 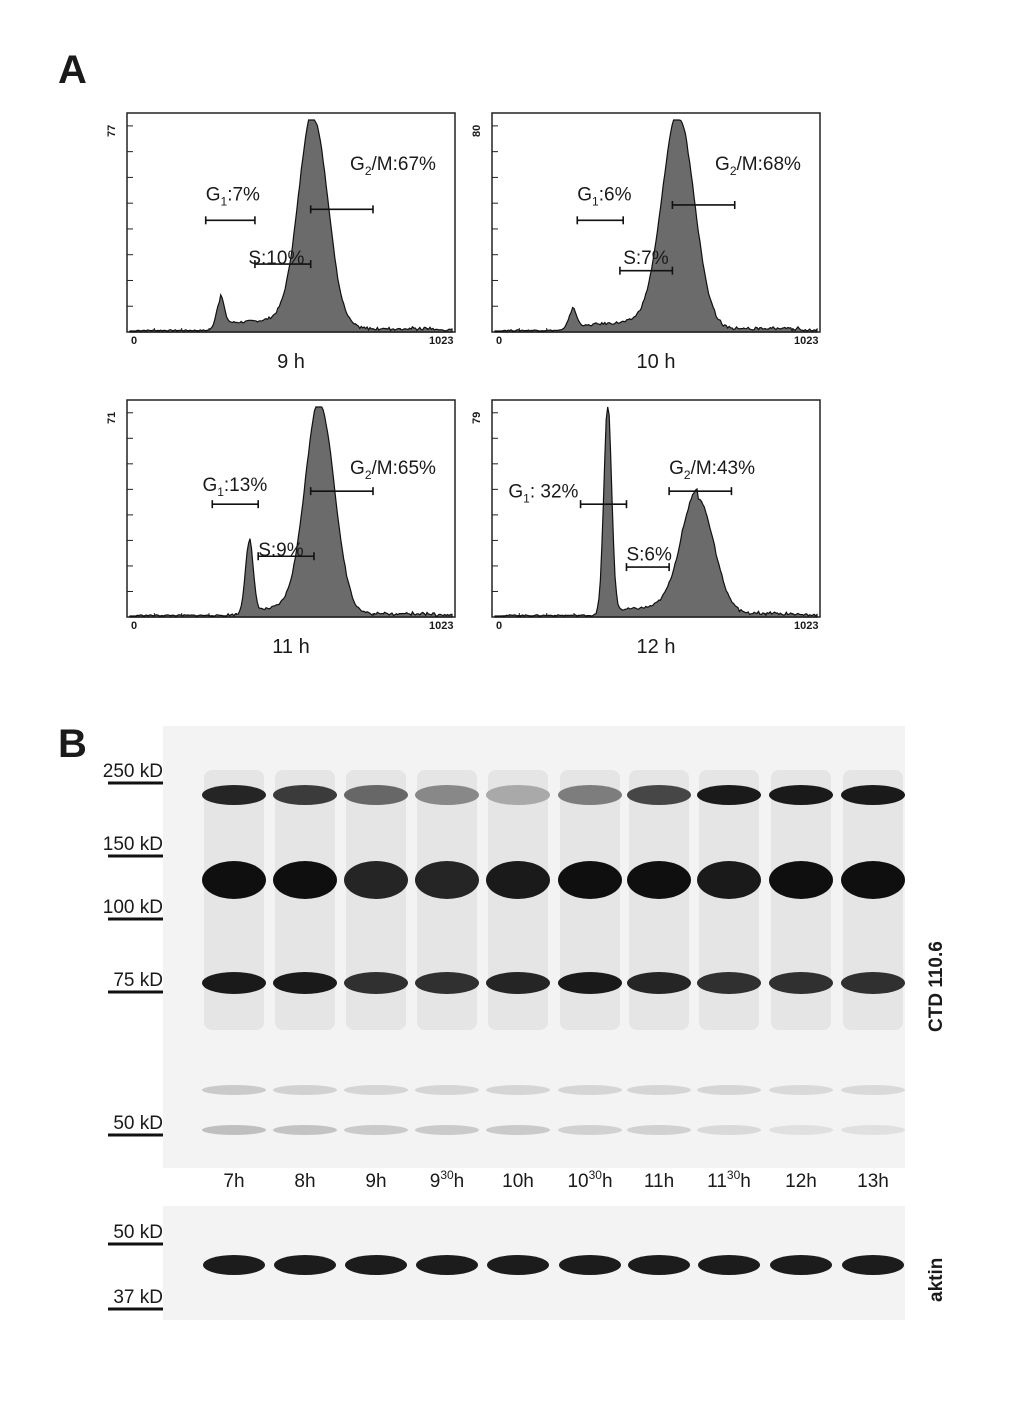 What do you see at coordinates (112, 131) in the screenshot?
I see `y-max-label: 77` at bounding box center [112, 131].